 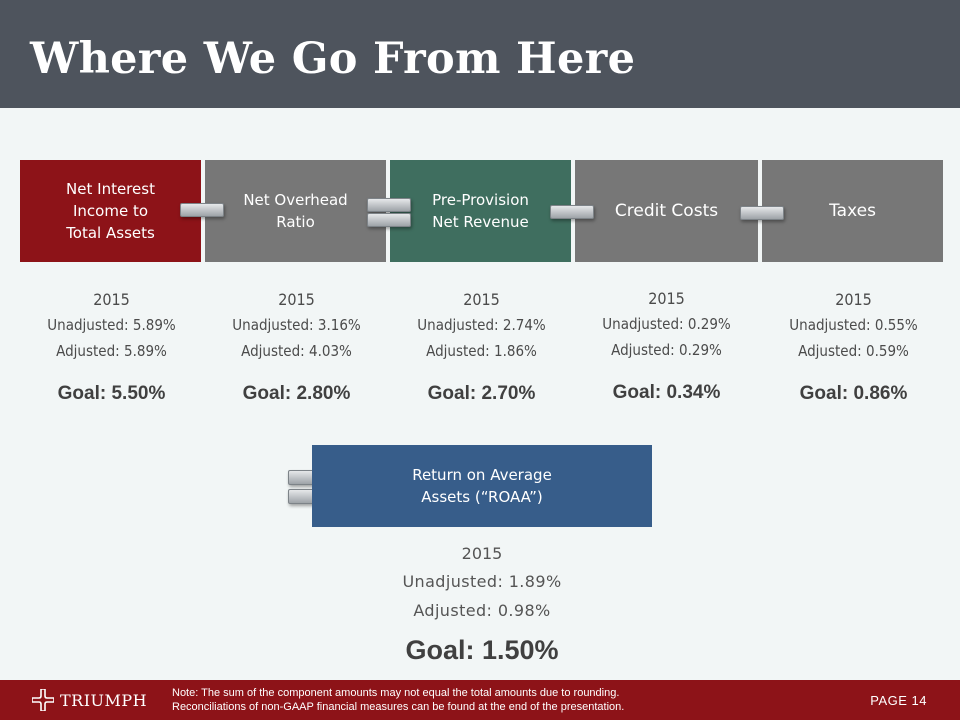 I want to click on roaa-box: Return on Average Assets (“ROAA”), so click(x=482, y=486).